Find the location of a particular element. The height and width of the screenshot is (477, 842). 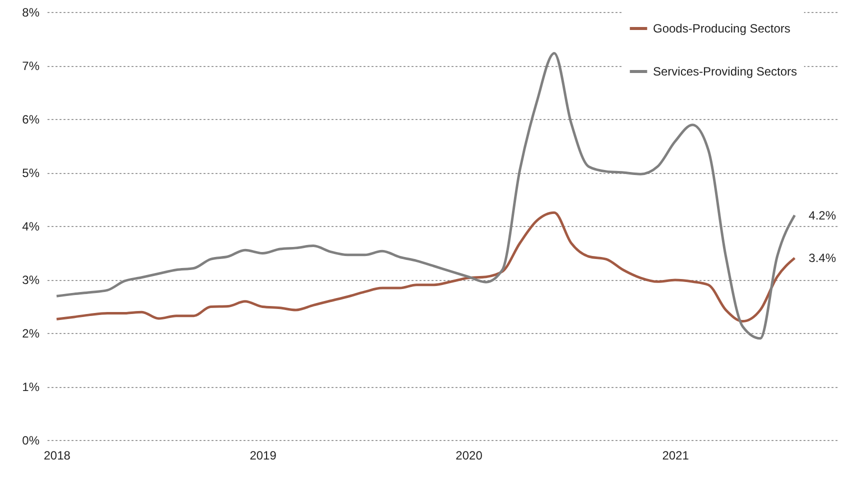

annotation: 3.4% is located at coordinates (822, 258).